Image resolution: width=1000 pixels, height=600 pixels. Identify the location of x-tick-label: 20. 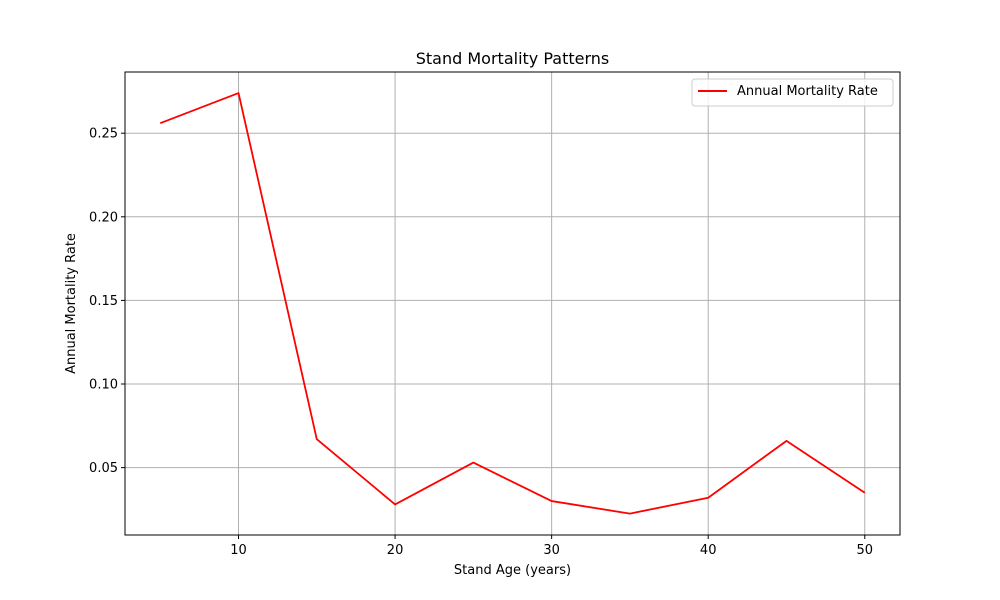
(395, 550).